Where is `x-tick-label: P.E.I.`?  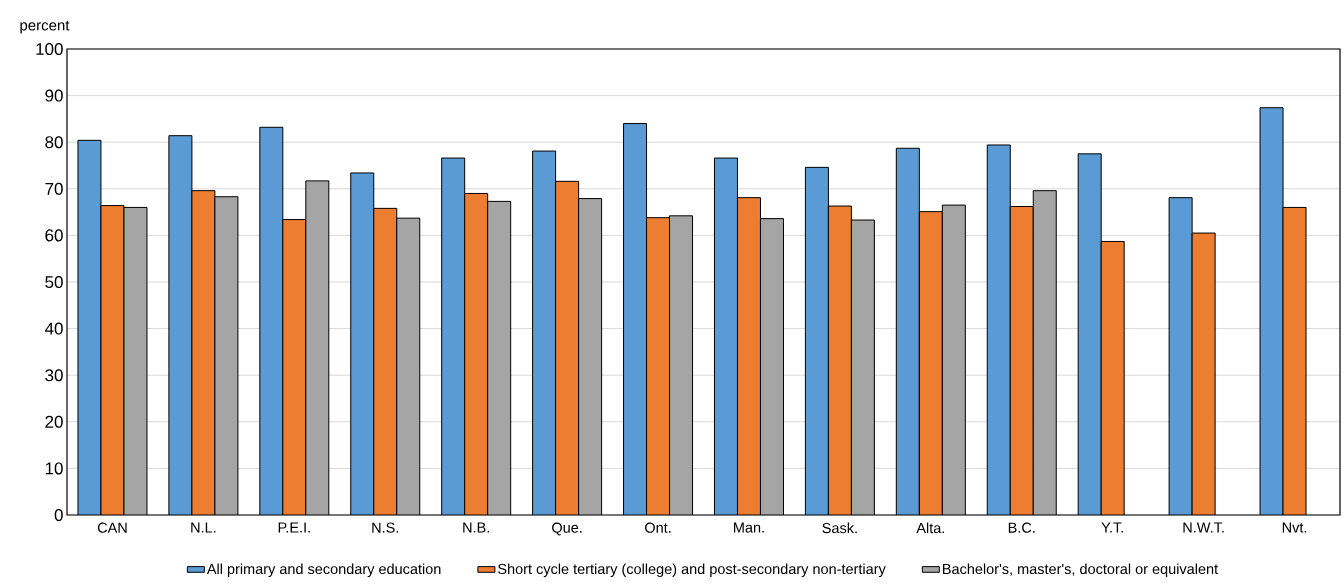
x-tick-label: P.E.I. is located at coordinates (294, 527).